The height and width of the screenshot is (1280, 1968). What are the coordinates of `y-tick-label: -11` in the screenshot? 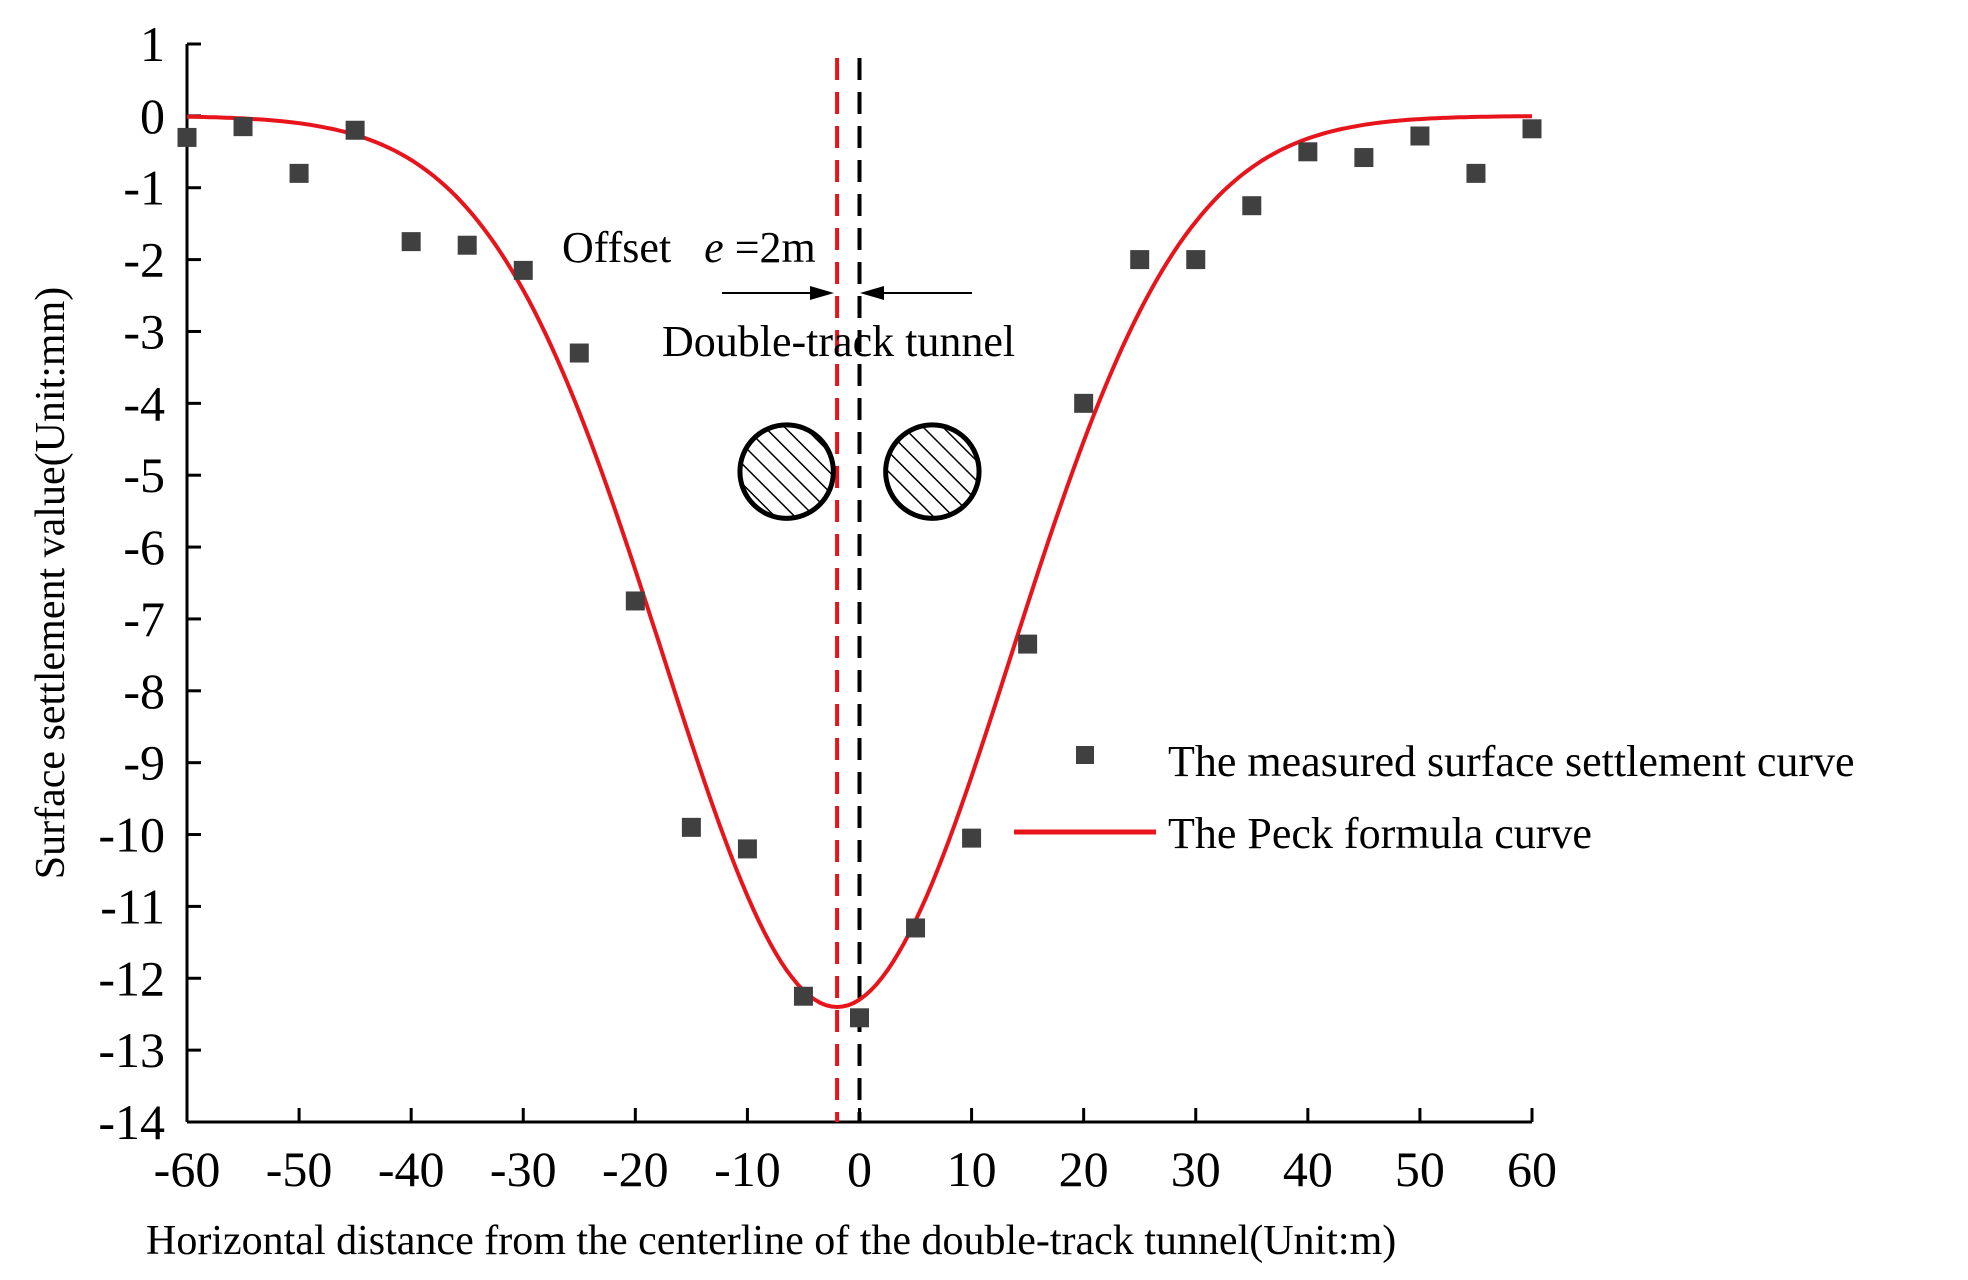 It's located at (132, 906).